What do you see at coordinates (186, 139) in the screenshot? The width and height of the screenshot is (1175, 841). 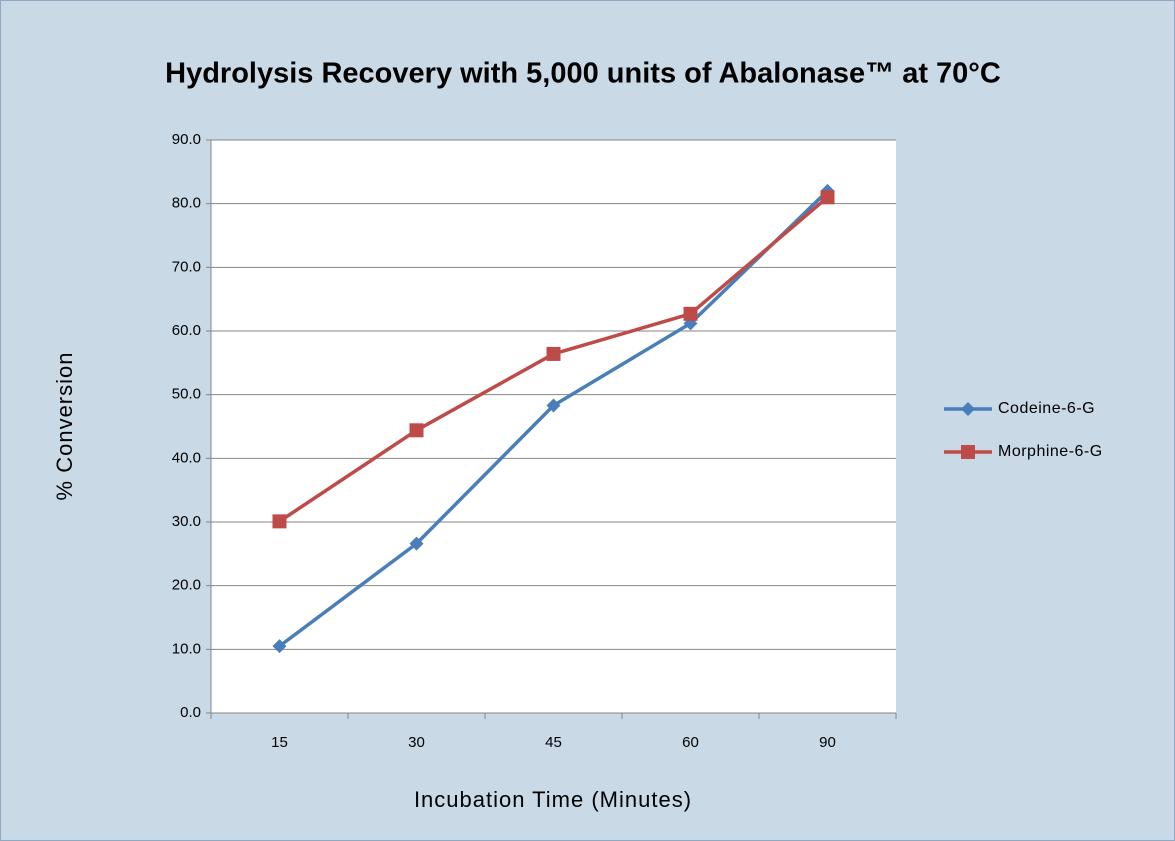 I see `y-tick-label: 90.0` at bounding box center [186, 139].